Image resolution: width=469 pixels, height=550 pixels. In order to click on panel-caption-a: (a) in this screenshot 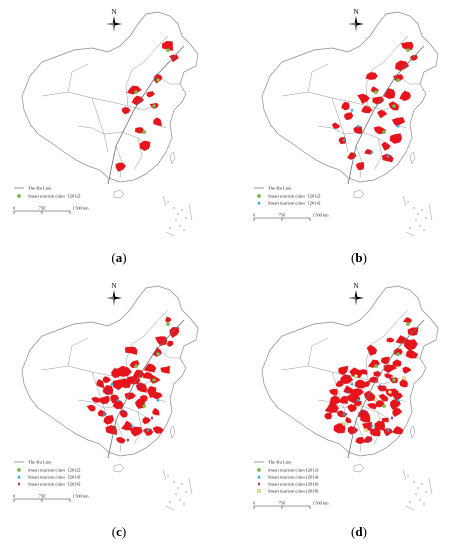, I will do `click(119, 257)`.